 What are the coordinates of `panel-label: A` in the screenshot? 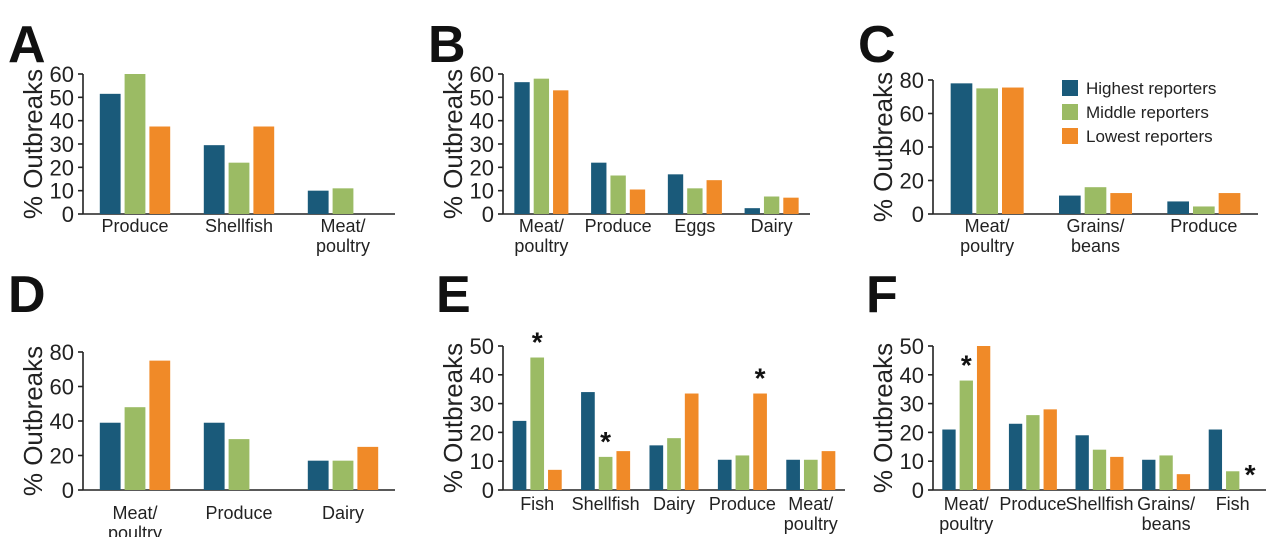 It's located at (27, 45).